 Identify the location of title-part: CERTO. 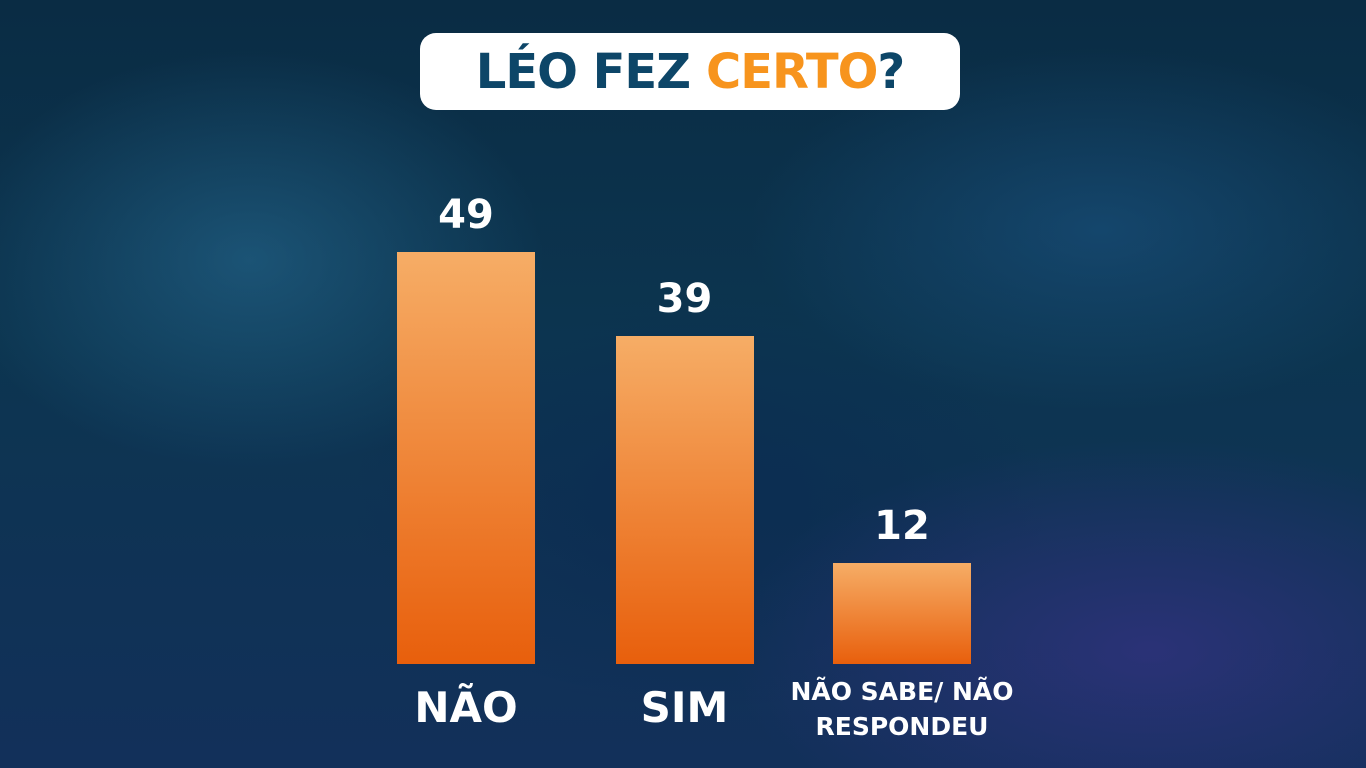
(792, 71).